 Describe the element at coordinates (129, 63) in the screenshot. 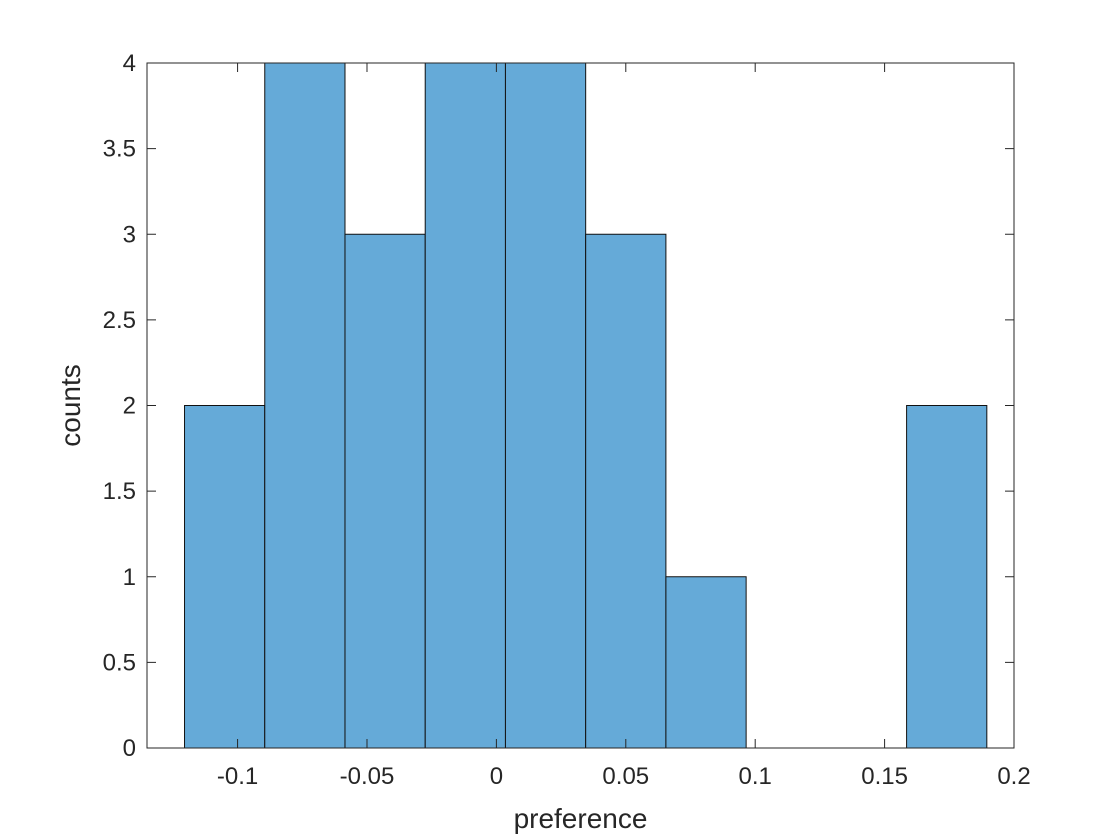

I see `y-tick-label: 4` at that location.